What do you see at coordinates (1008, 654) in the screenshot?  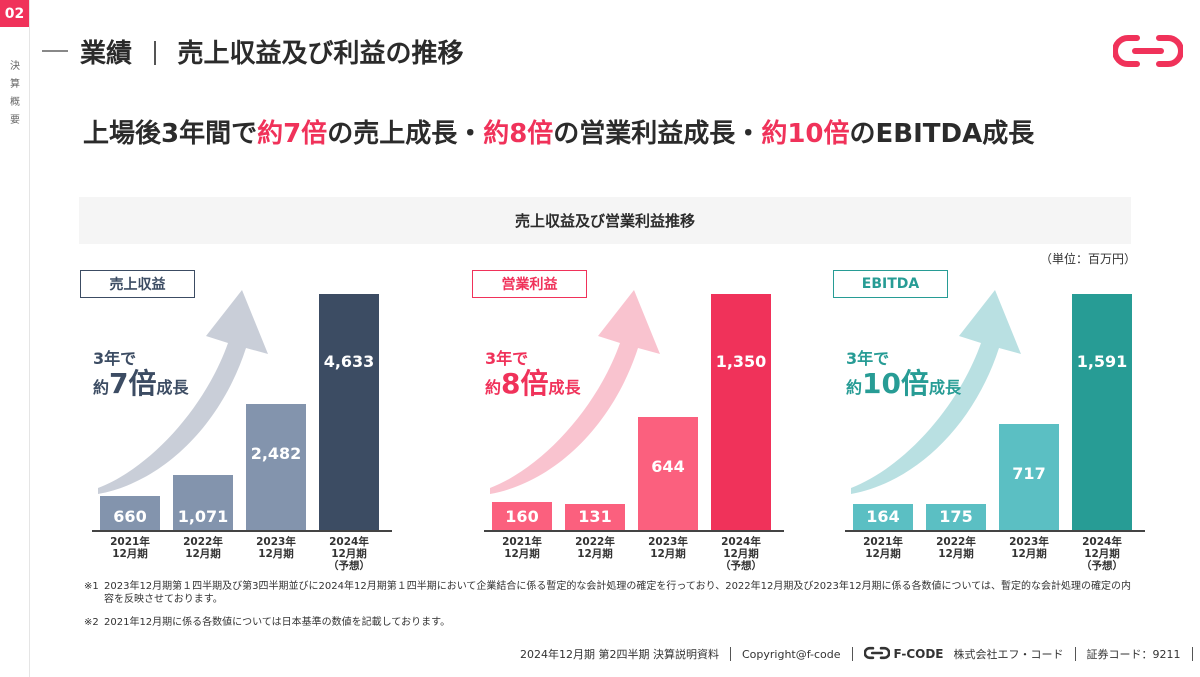 I see `footer-company: 株式会社エフ・コード` at bounding box center [1008, 654].